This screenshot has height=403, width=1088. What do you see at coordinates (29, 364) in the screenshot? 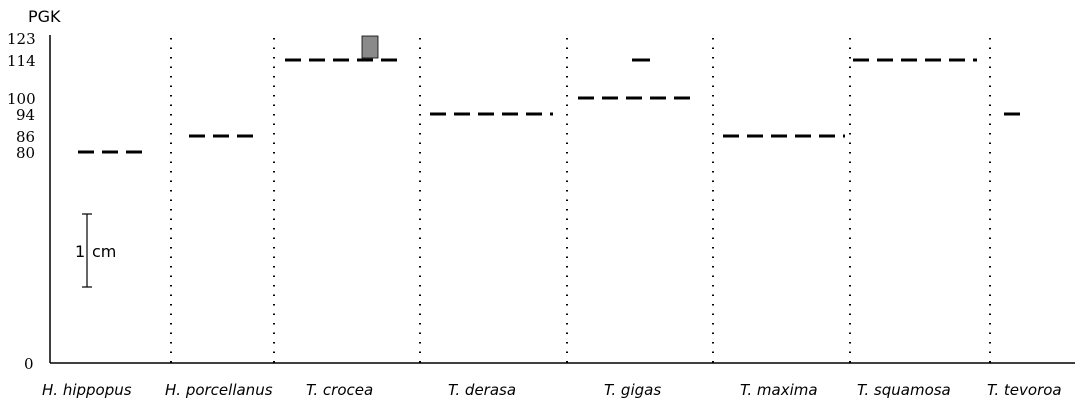
I see `y-tick-label: 0` at bounding box center [29, 364].